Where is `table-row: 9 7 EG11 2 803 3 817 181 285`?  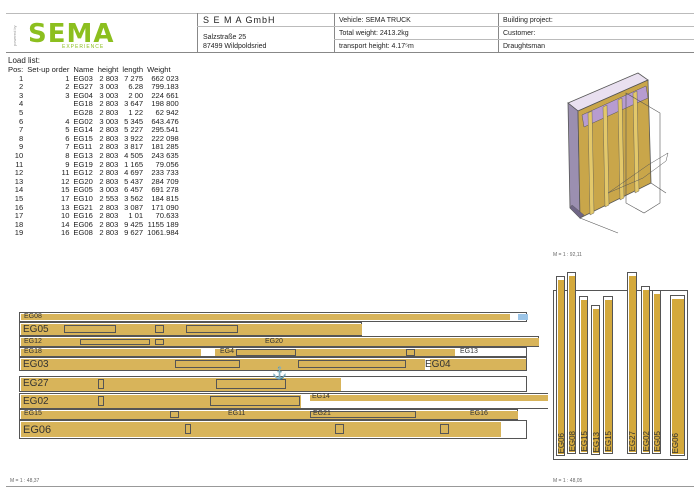
table-row: 9 7 EG11 2 803 3 817 181 285 is located at coordinates (93, 147).